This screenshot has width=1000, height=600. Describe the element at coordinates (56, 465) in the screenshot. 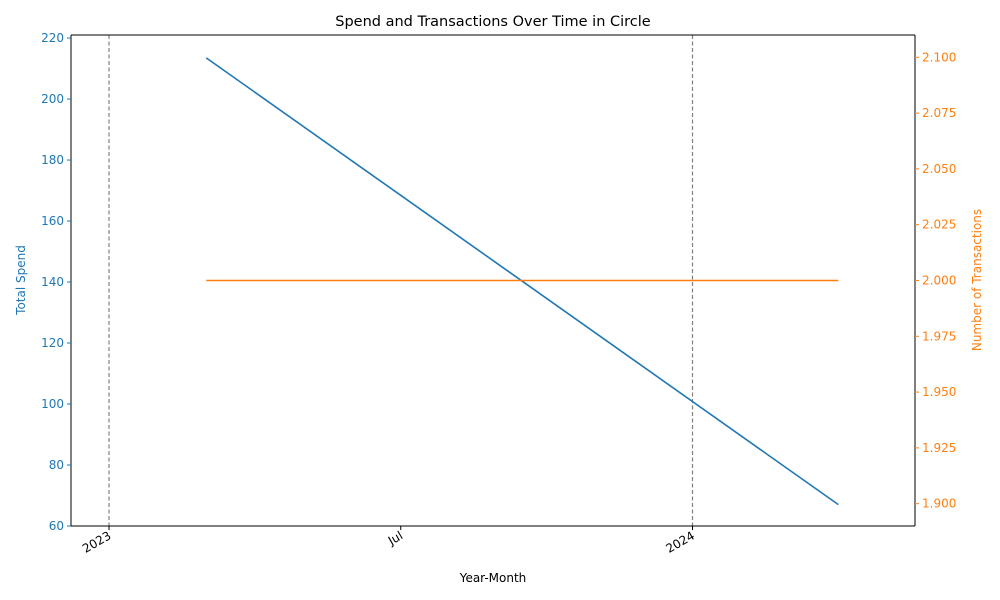

I see `left-axis-tick-label: 80` at that location.